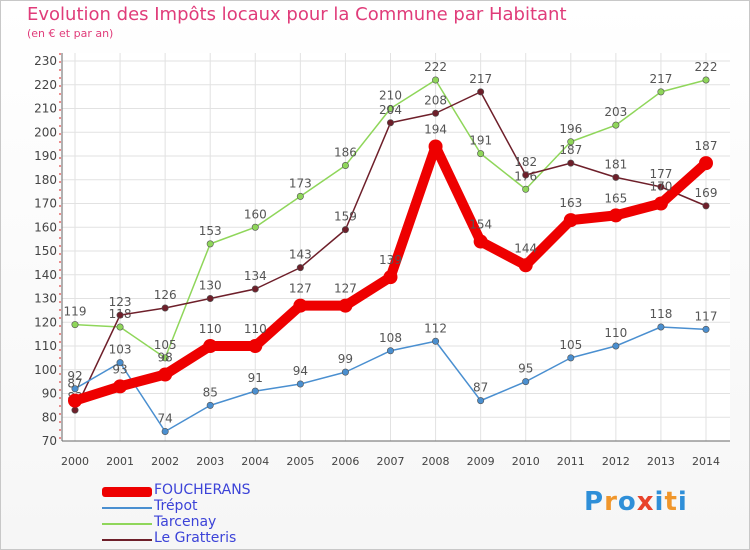 This screenshot has width=750, height=550. I want to click on logo-letter: t, so click(671, 502).